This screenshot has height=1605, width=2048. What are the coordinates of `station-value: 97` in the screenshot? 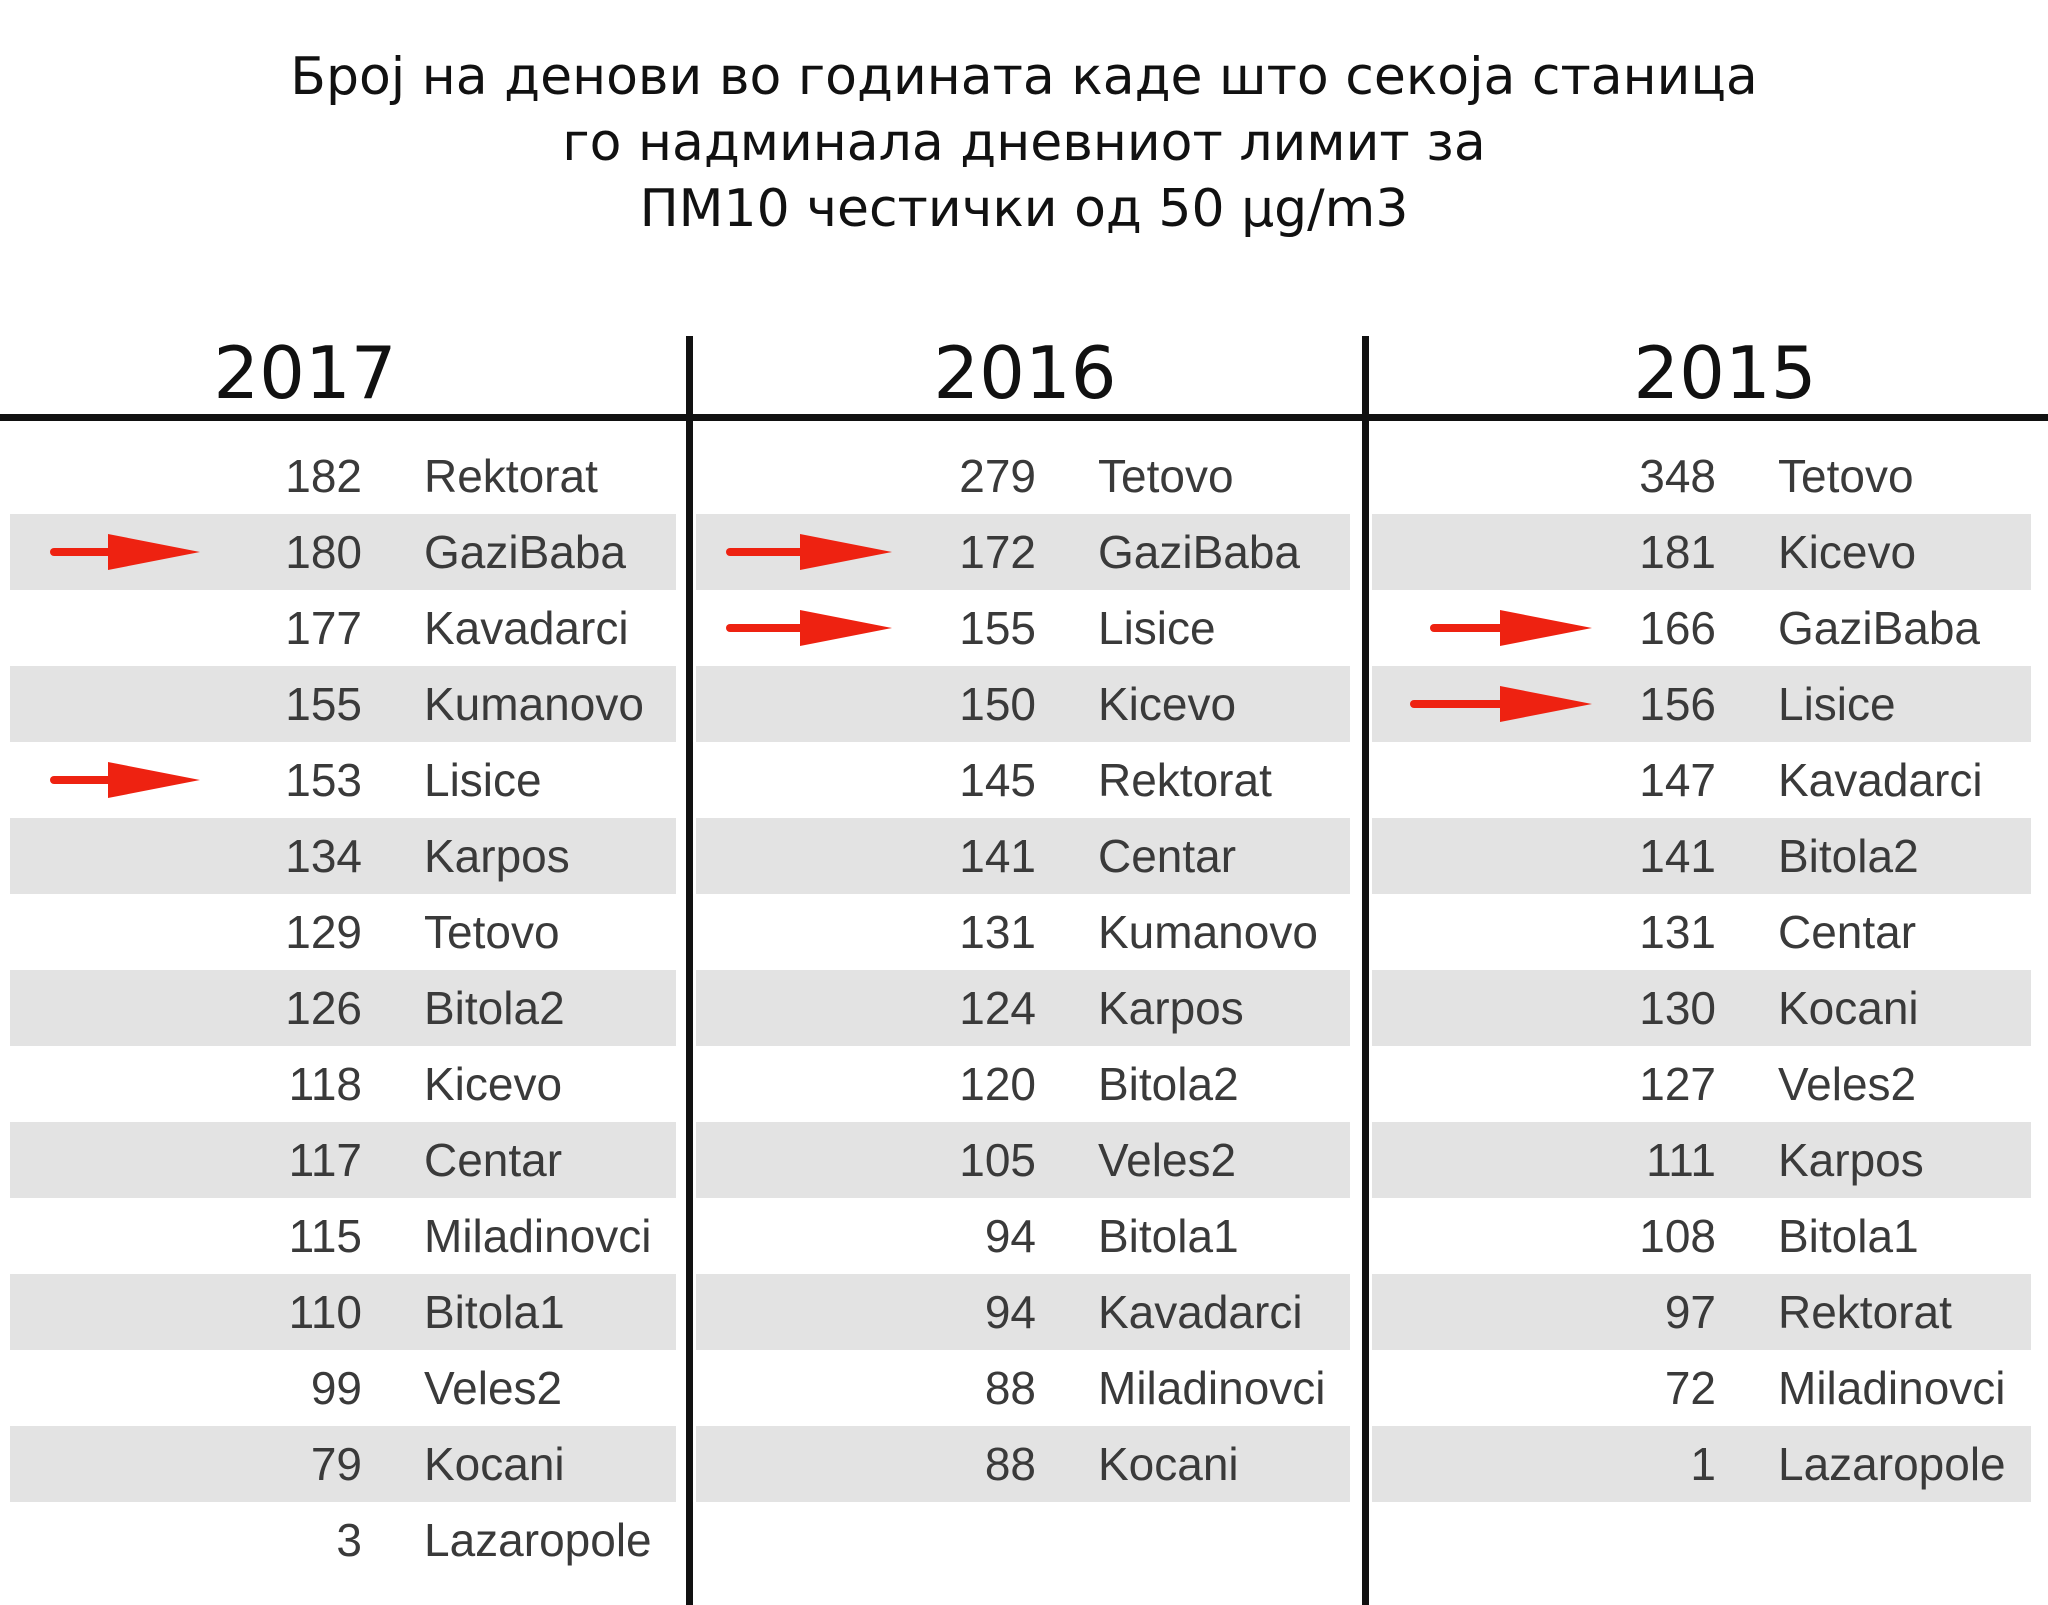 It's located at (1690, 1312).